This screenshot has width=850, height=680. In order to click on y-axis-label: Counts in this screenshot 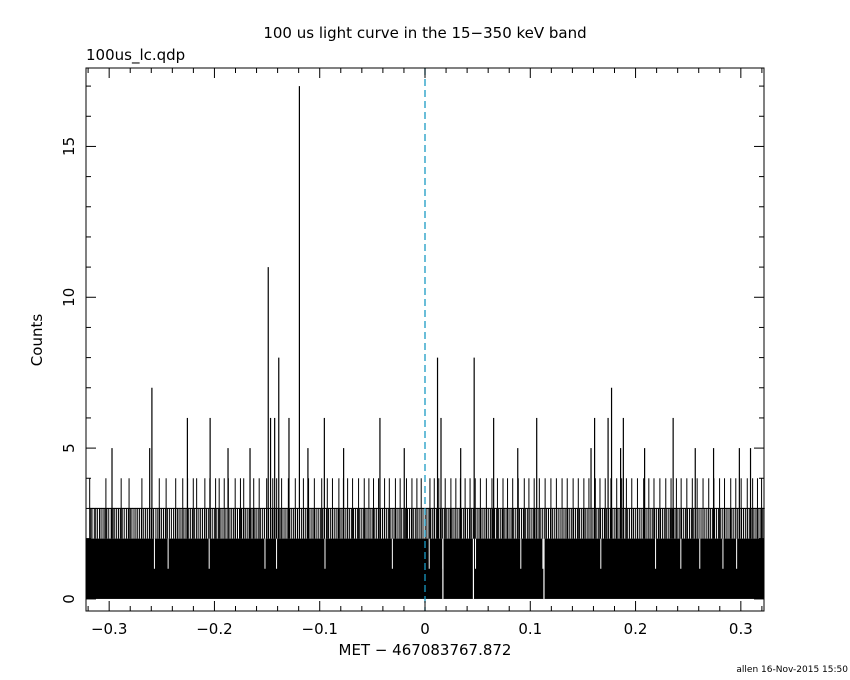, I will do `click(37, 340)`.